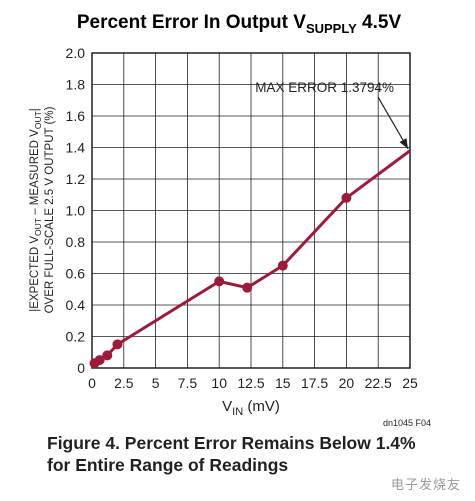 This screenshot has width=475, height=501. What do you see at coordinates (76, 85) in the screenshot?
I see `y-tick-label: 1.8` at bounding box center [76, 85].